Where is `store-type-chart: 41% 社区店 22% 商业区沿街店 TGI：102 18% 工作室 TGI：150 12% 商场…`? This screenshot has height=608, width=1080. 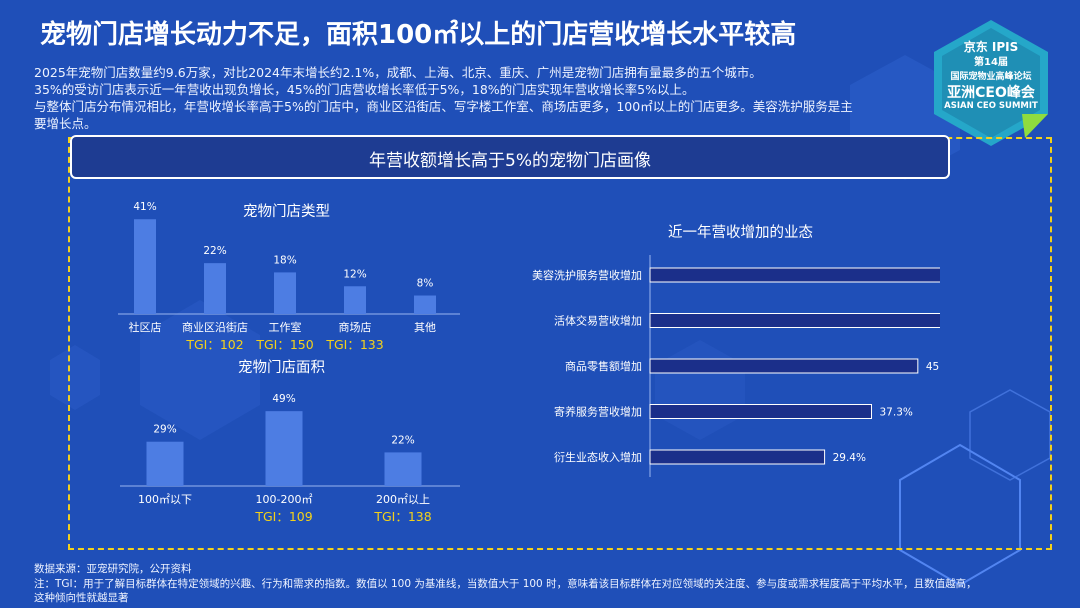
store-type-chart: 41% 社区店 22% 商业区沿街店 TGI：102 18% 工作室 TGI：150 12% 商场… is located at coordinates (289, 276).